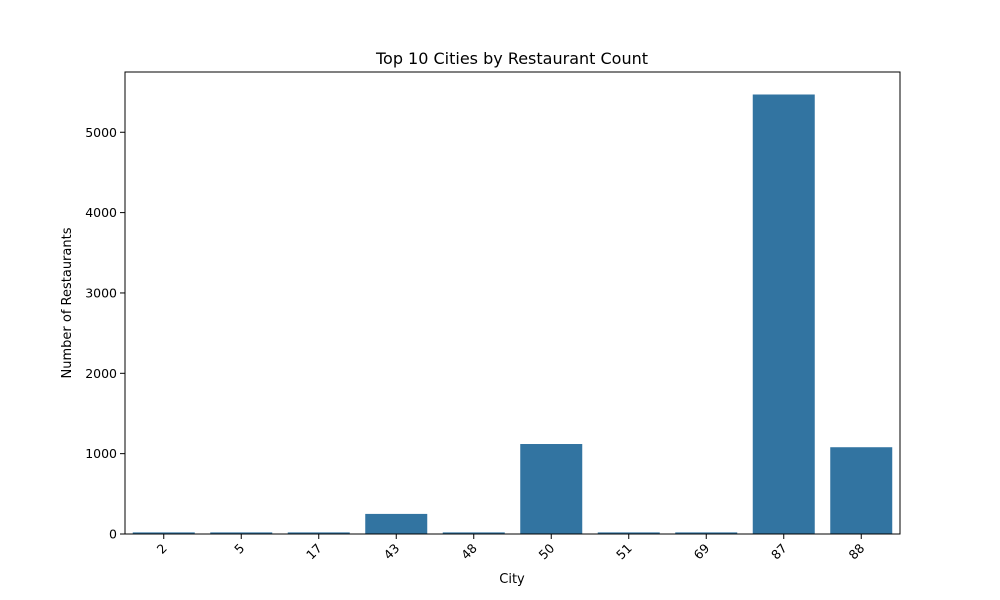 Image resolution: width=1000 pixels, height=600 pixels. I want to click on y-axis-label: Number of Restaurants, so click(67, 302).